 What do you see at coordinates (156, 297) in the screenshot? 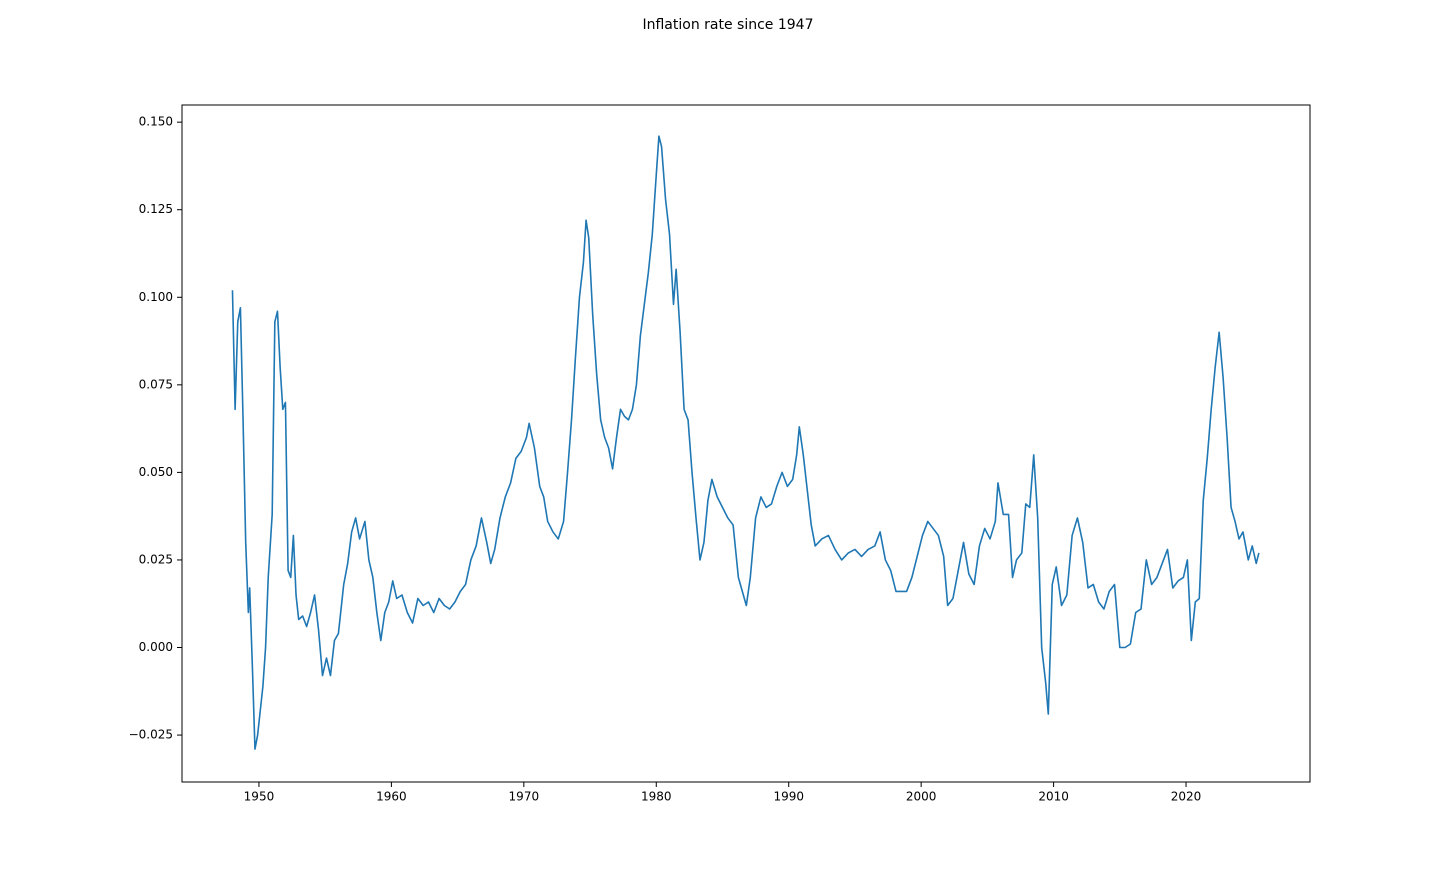
I see `y-tick-label: 0.100` at bounding box center [156, 297].